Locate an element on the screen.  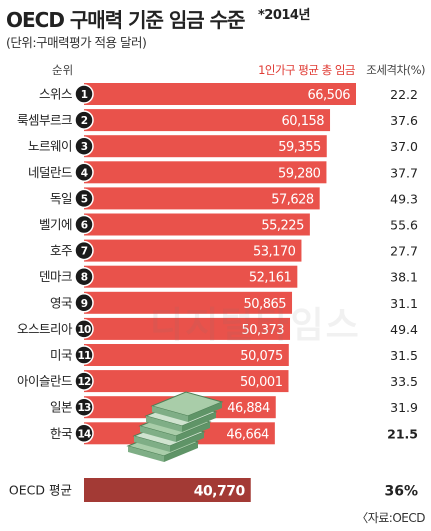
bar-value-label: 50,075 is located at coordinates (261, 356).